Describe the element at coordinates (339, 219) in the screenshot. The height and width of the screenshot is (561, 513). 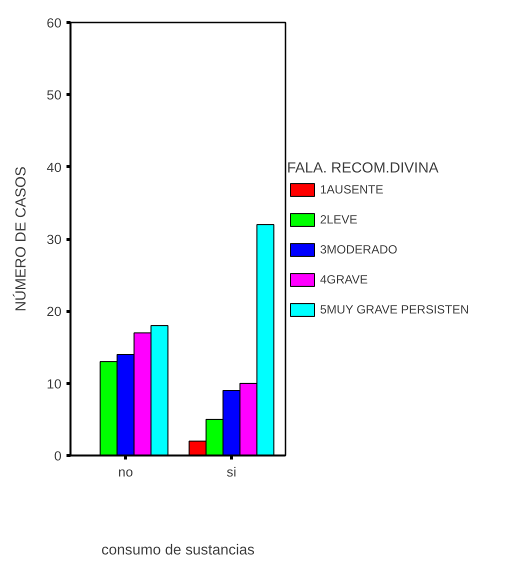
I see `legend-label: 2LEVE` at that location.